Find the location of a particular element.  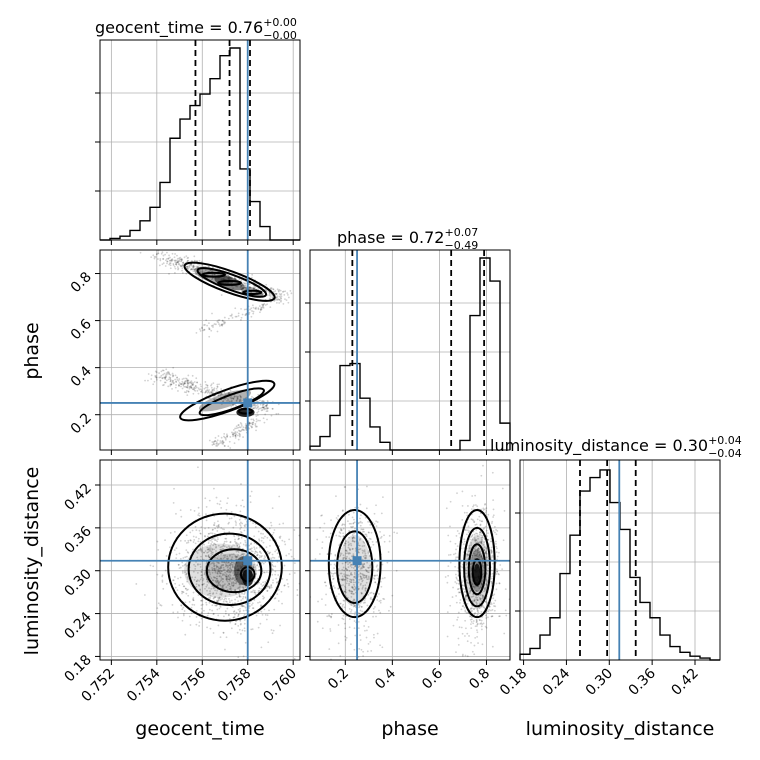

contour-line is located at coordinates (229, 281).